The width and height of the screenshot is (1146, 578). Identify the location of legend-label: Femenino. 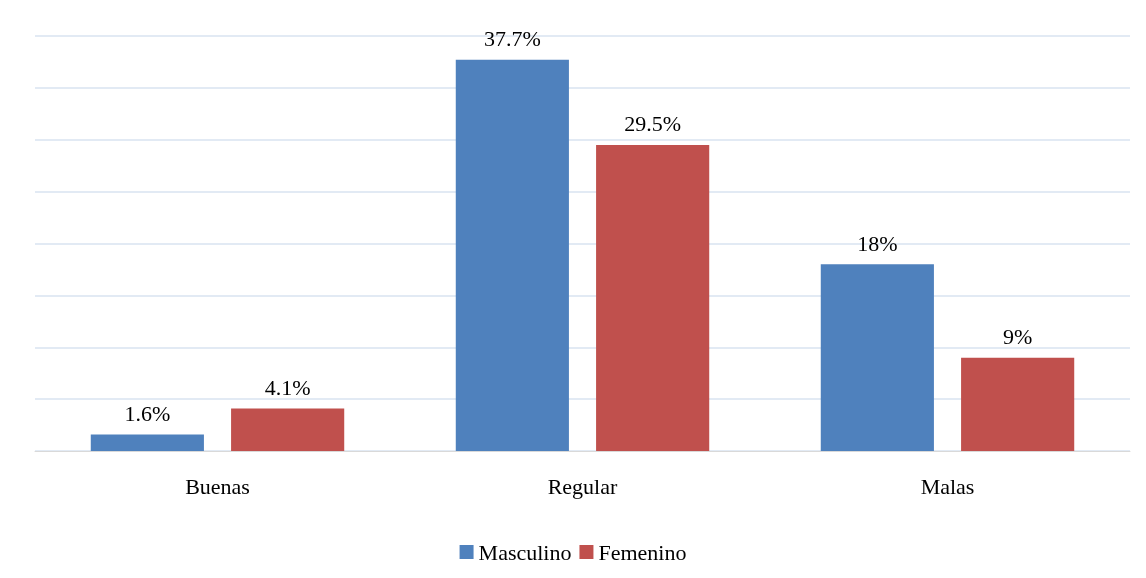
(642, 552).